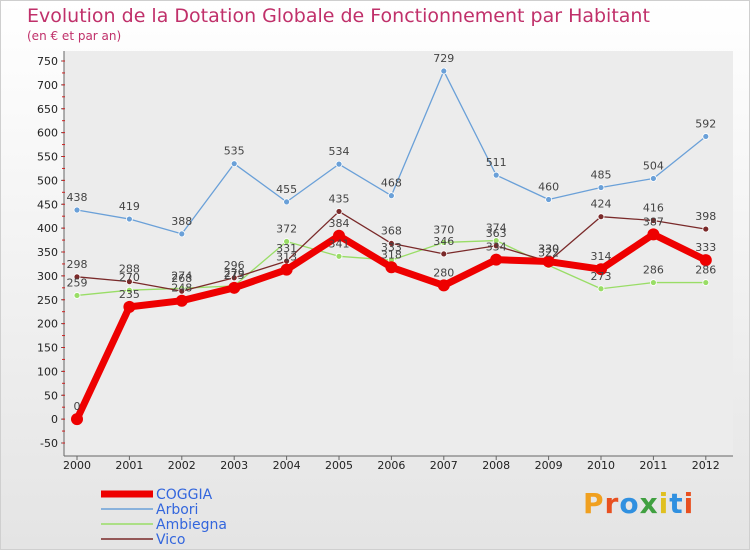 The width and height of the screenshot is (750, 551). Describe the element at coordinates (77, 406) in the screenshot. I see `data-label: 0` at that location.